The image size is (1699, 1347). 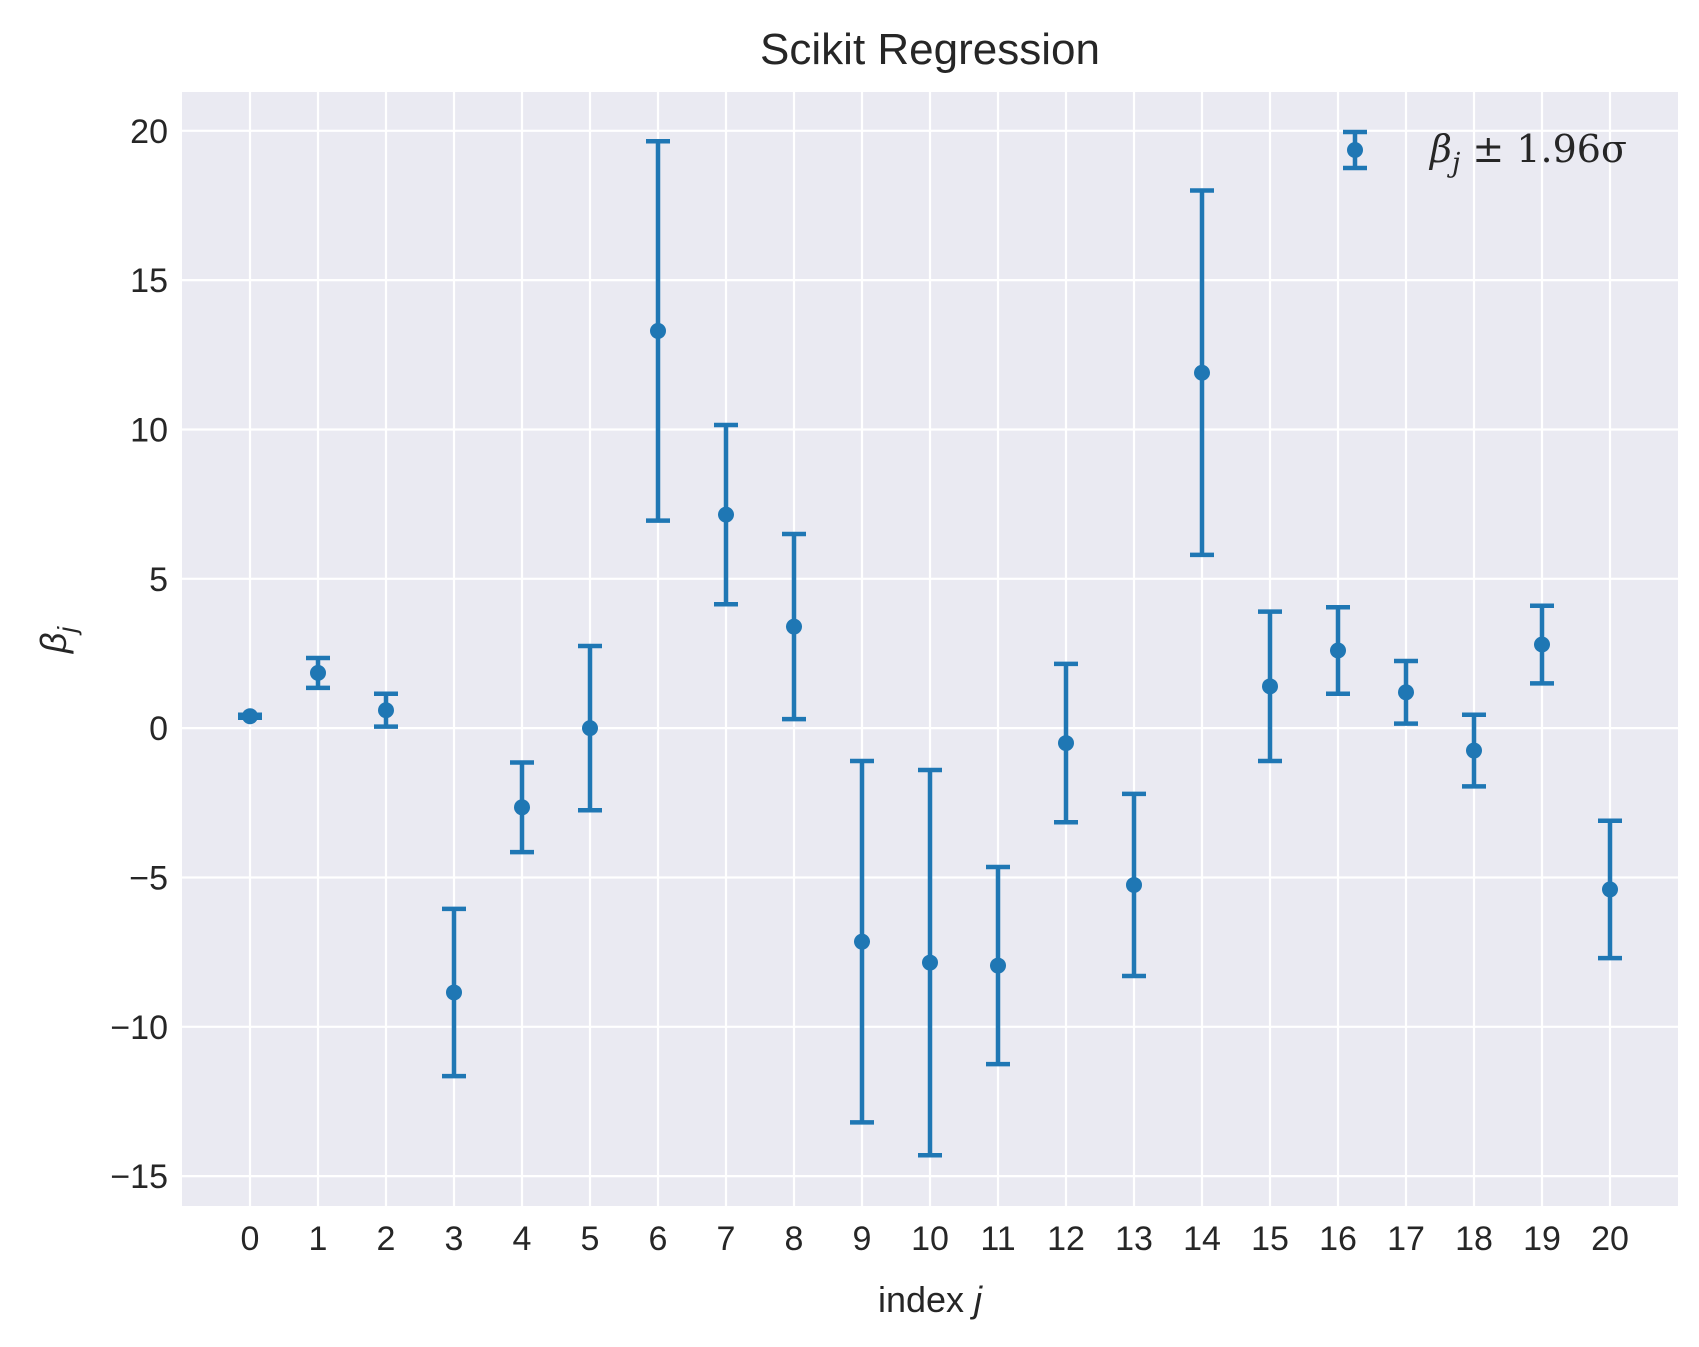 What do you see at coordinates (1270, 1239) in the screenshot?
I see `x-tick-label: 15` at bounding box center [1270, 1239].